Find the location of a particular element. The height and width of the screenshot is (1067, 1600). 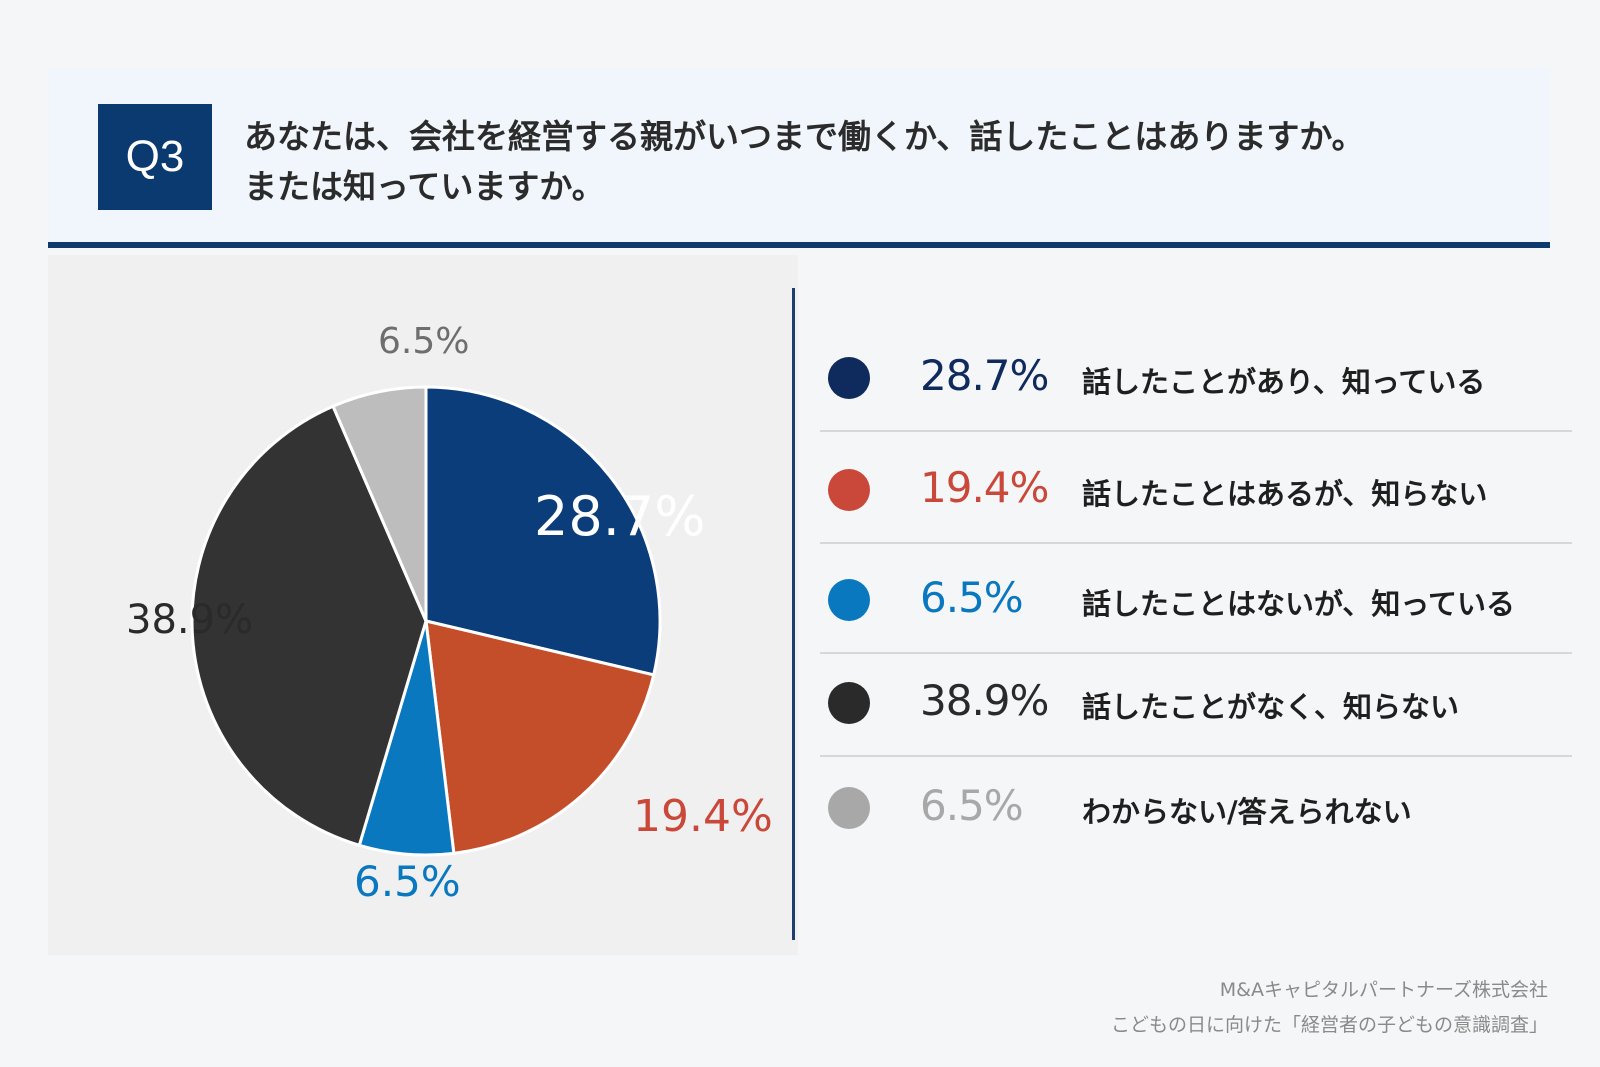

question-number-badge: Q3 is located at coordinates (155, 157).